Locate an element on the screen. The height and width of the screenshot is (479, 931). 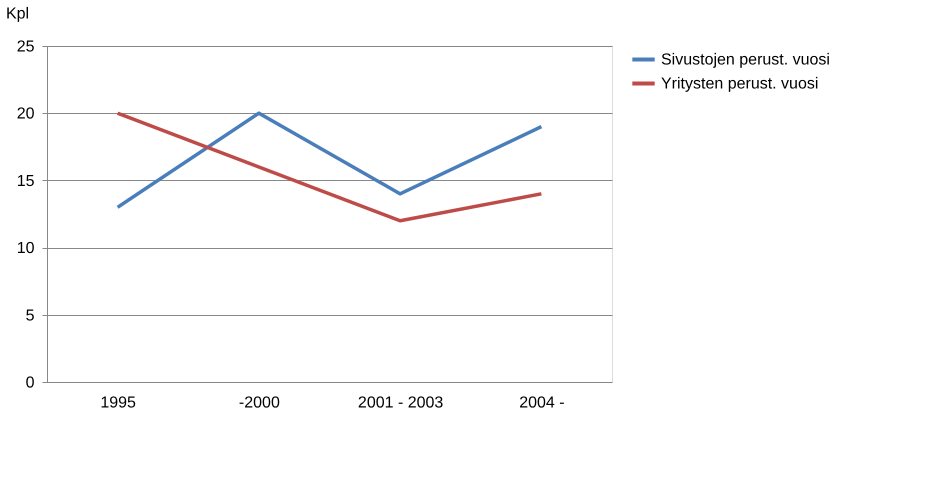
y-tick-label: 20 is located at coordinates (25, 114).